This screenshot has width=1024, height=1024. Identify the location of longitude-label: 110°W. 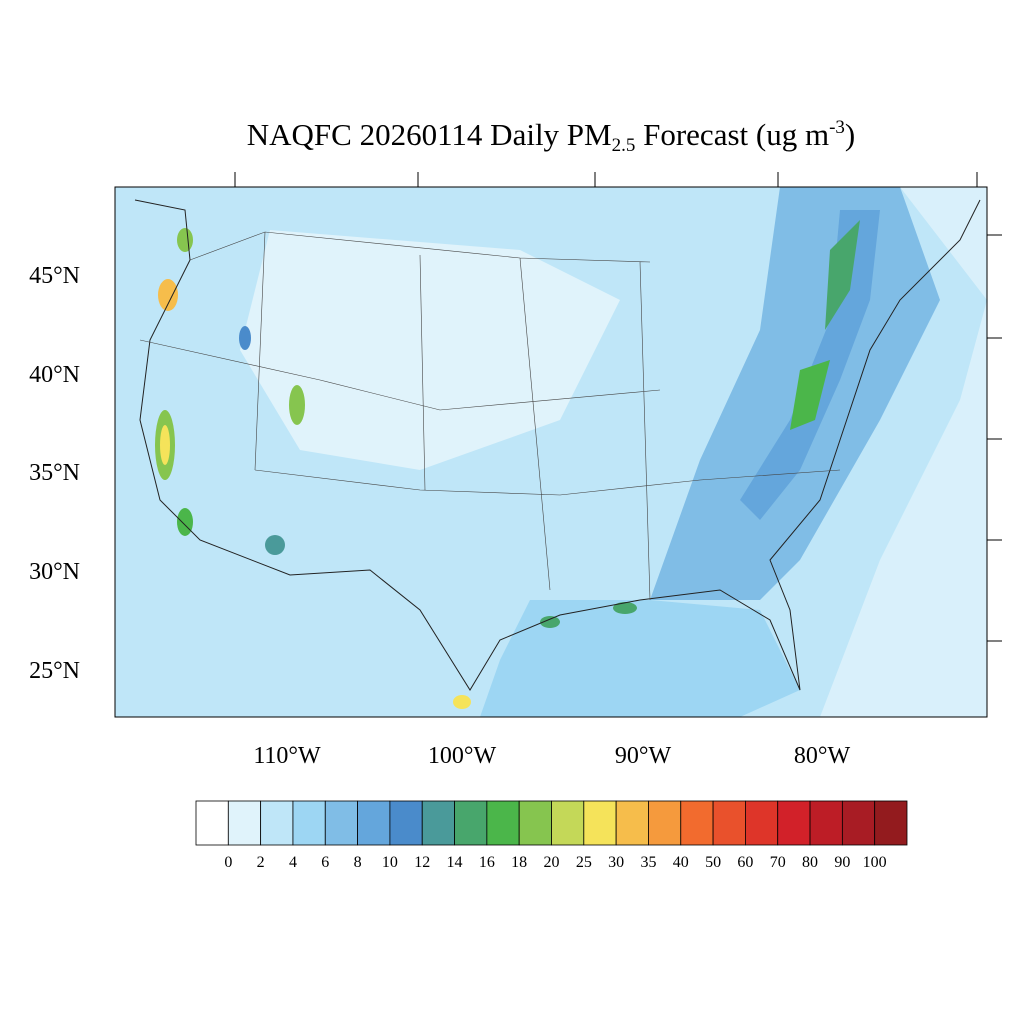
(287, 756).